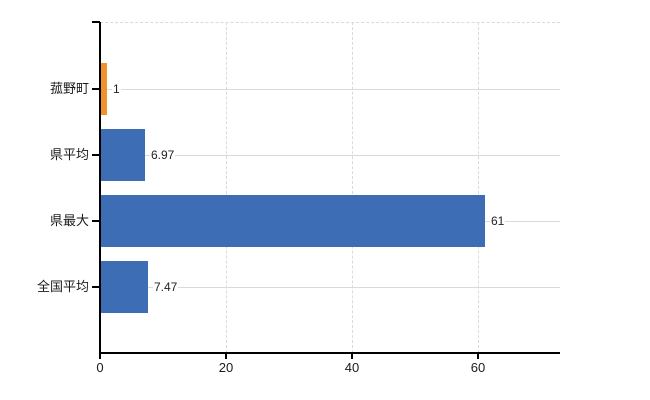 The image size is (650, 400). I want to click on category-label: 県平均, so click(69, 154).